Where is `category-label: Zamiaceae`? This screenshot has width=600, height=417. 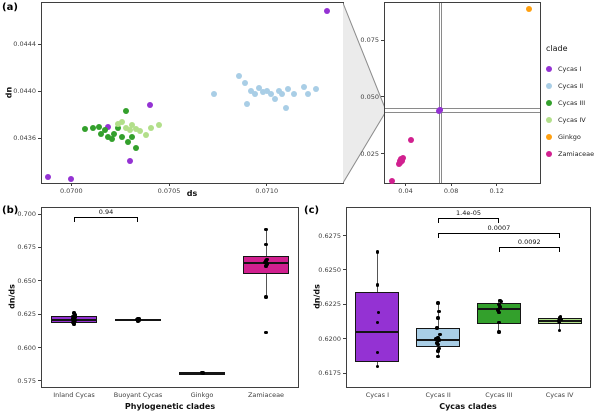 category-label: Zamiaceae is located at coordinates (266, 395).